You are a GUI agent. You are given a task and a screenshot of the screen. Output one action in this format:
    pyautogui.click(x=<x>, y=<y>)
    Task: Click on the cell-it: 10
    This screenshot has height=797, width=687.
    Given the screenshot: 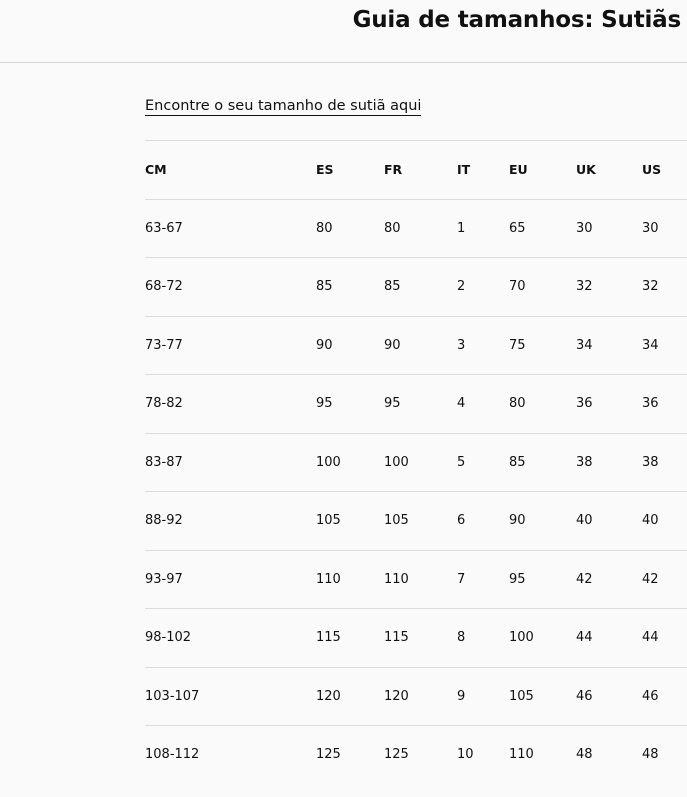 What is the action you would take?
    pyautogui.click(x=465, y=754)
    